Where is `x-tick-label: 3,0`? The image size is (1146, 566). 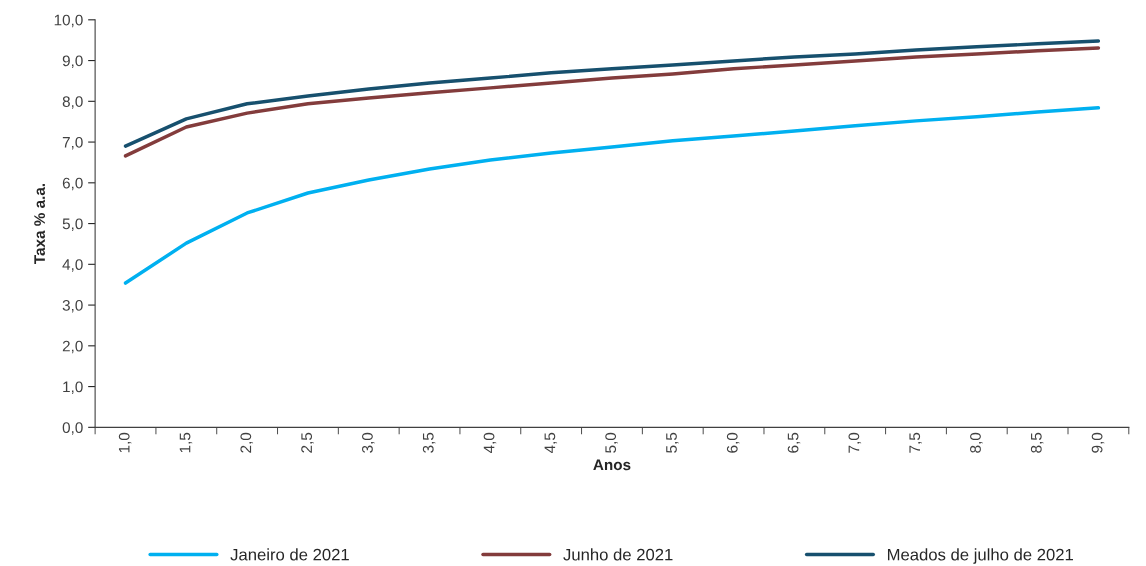
x-tick-label: 3,0 is located at coordinates (368, 442).